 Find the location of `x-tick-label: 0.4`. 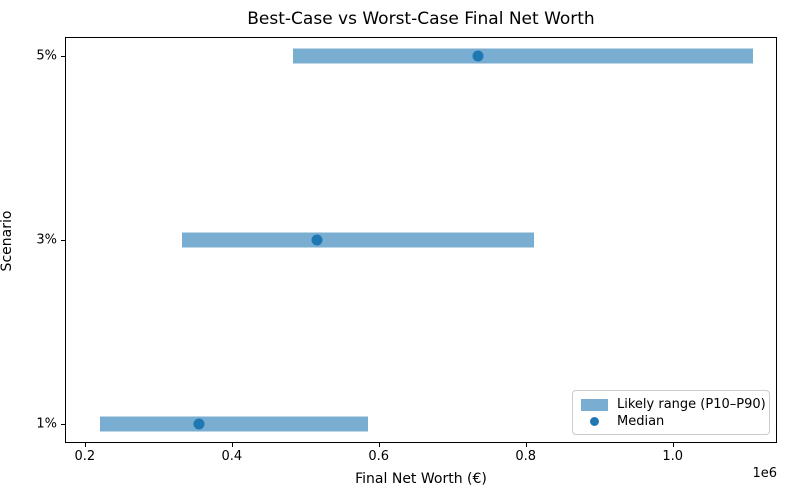

x-tick-label: 0.4 is located at coordinates (232, 456).